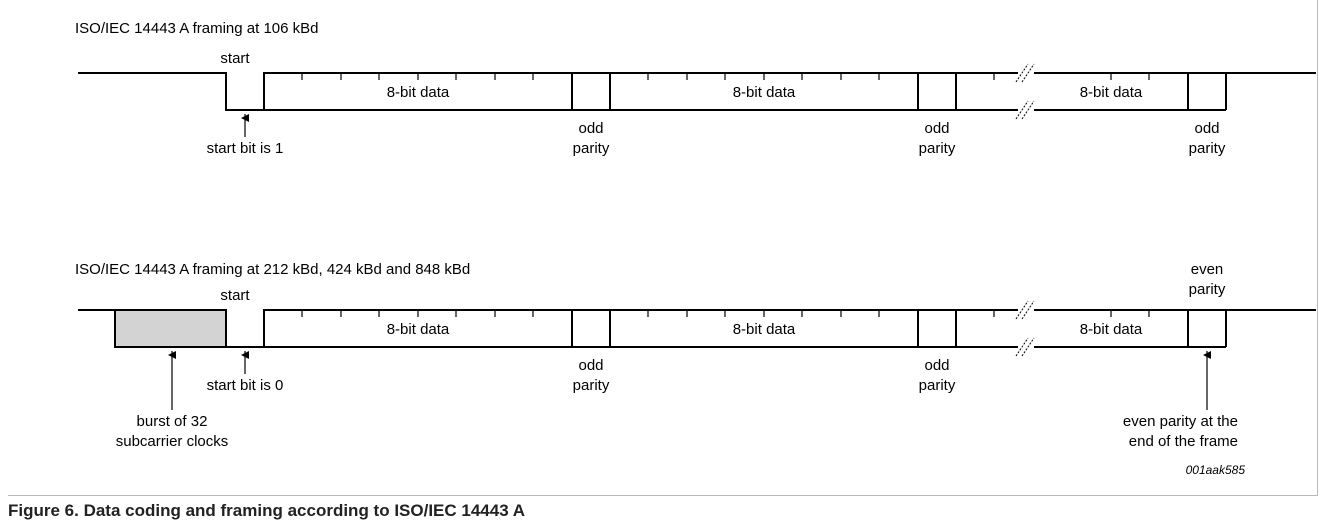  I want to click on final-parity-label-line2: parity, so click(1207, 289).